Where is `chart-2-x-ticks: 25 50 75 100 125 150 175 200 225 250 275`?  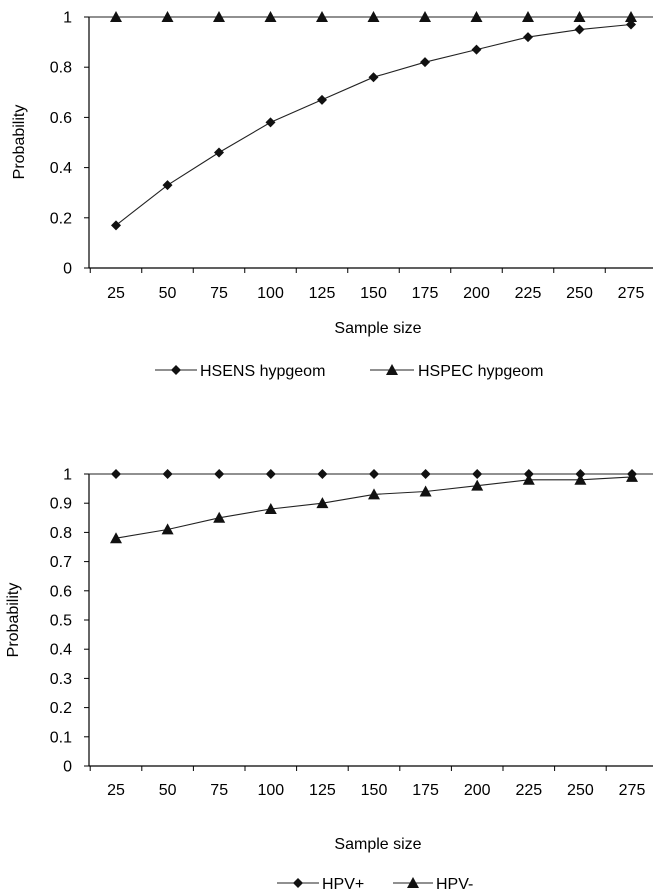
chart-2-x-ticks: 25 50 75 100 125 150 175 200 225 250 275 is located at coordinates (367, 782).